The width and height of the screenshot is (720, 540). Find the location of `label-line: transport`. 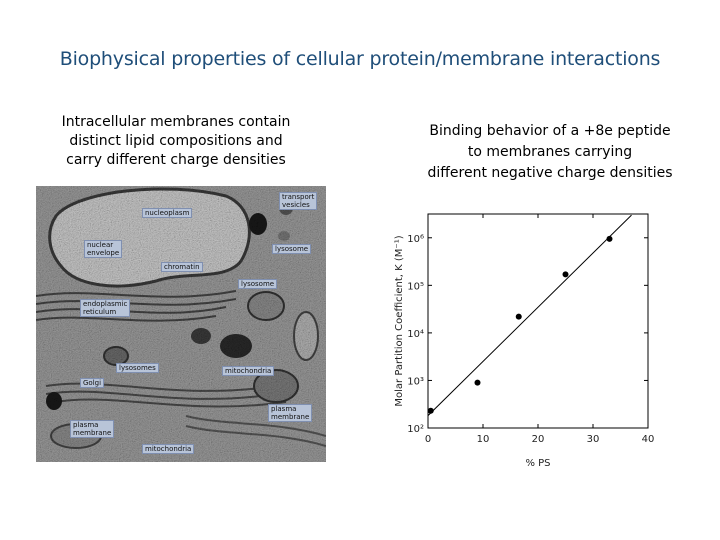

label-line: transport is located at coordinates (298, 197).